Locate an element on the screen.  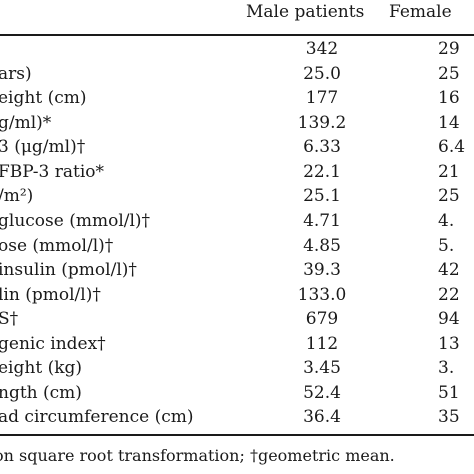
row-label: ose (mmol/l)† is located at coordinates (57, 246).